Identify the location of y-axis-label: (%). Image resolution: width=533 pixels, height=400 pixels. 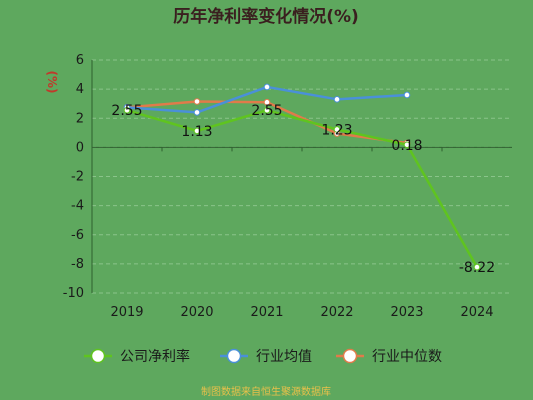
(52, 82).